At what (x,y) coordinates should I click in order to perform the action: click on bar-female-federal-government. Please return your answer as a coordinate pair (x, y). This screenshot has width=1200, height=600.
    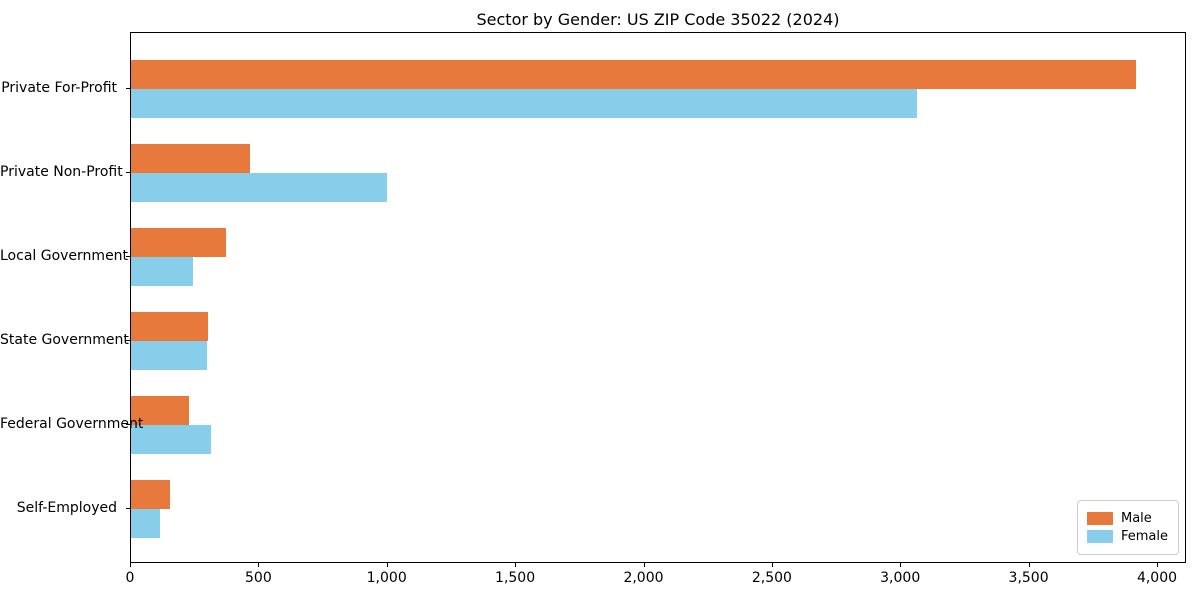
    Looking at the image, I should click on (171, 439).